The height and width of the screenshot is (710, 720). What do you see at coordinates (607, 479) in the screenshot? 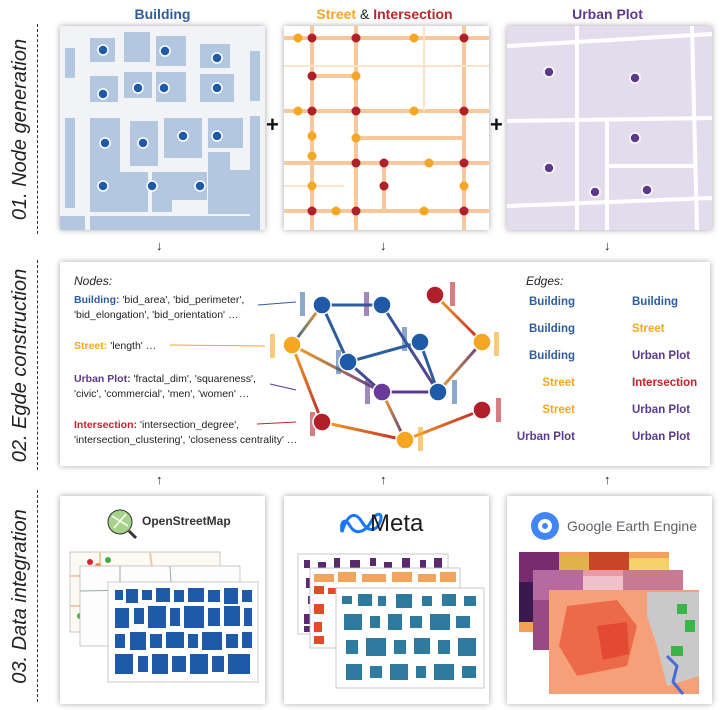
I see `arrow-up-gee: ↑` at bounding box center [607, 479].